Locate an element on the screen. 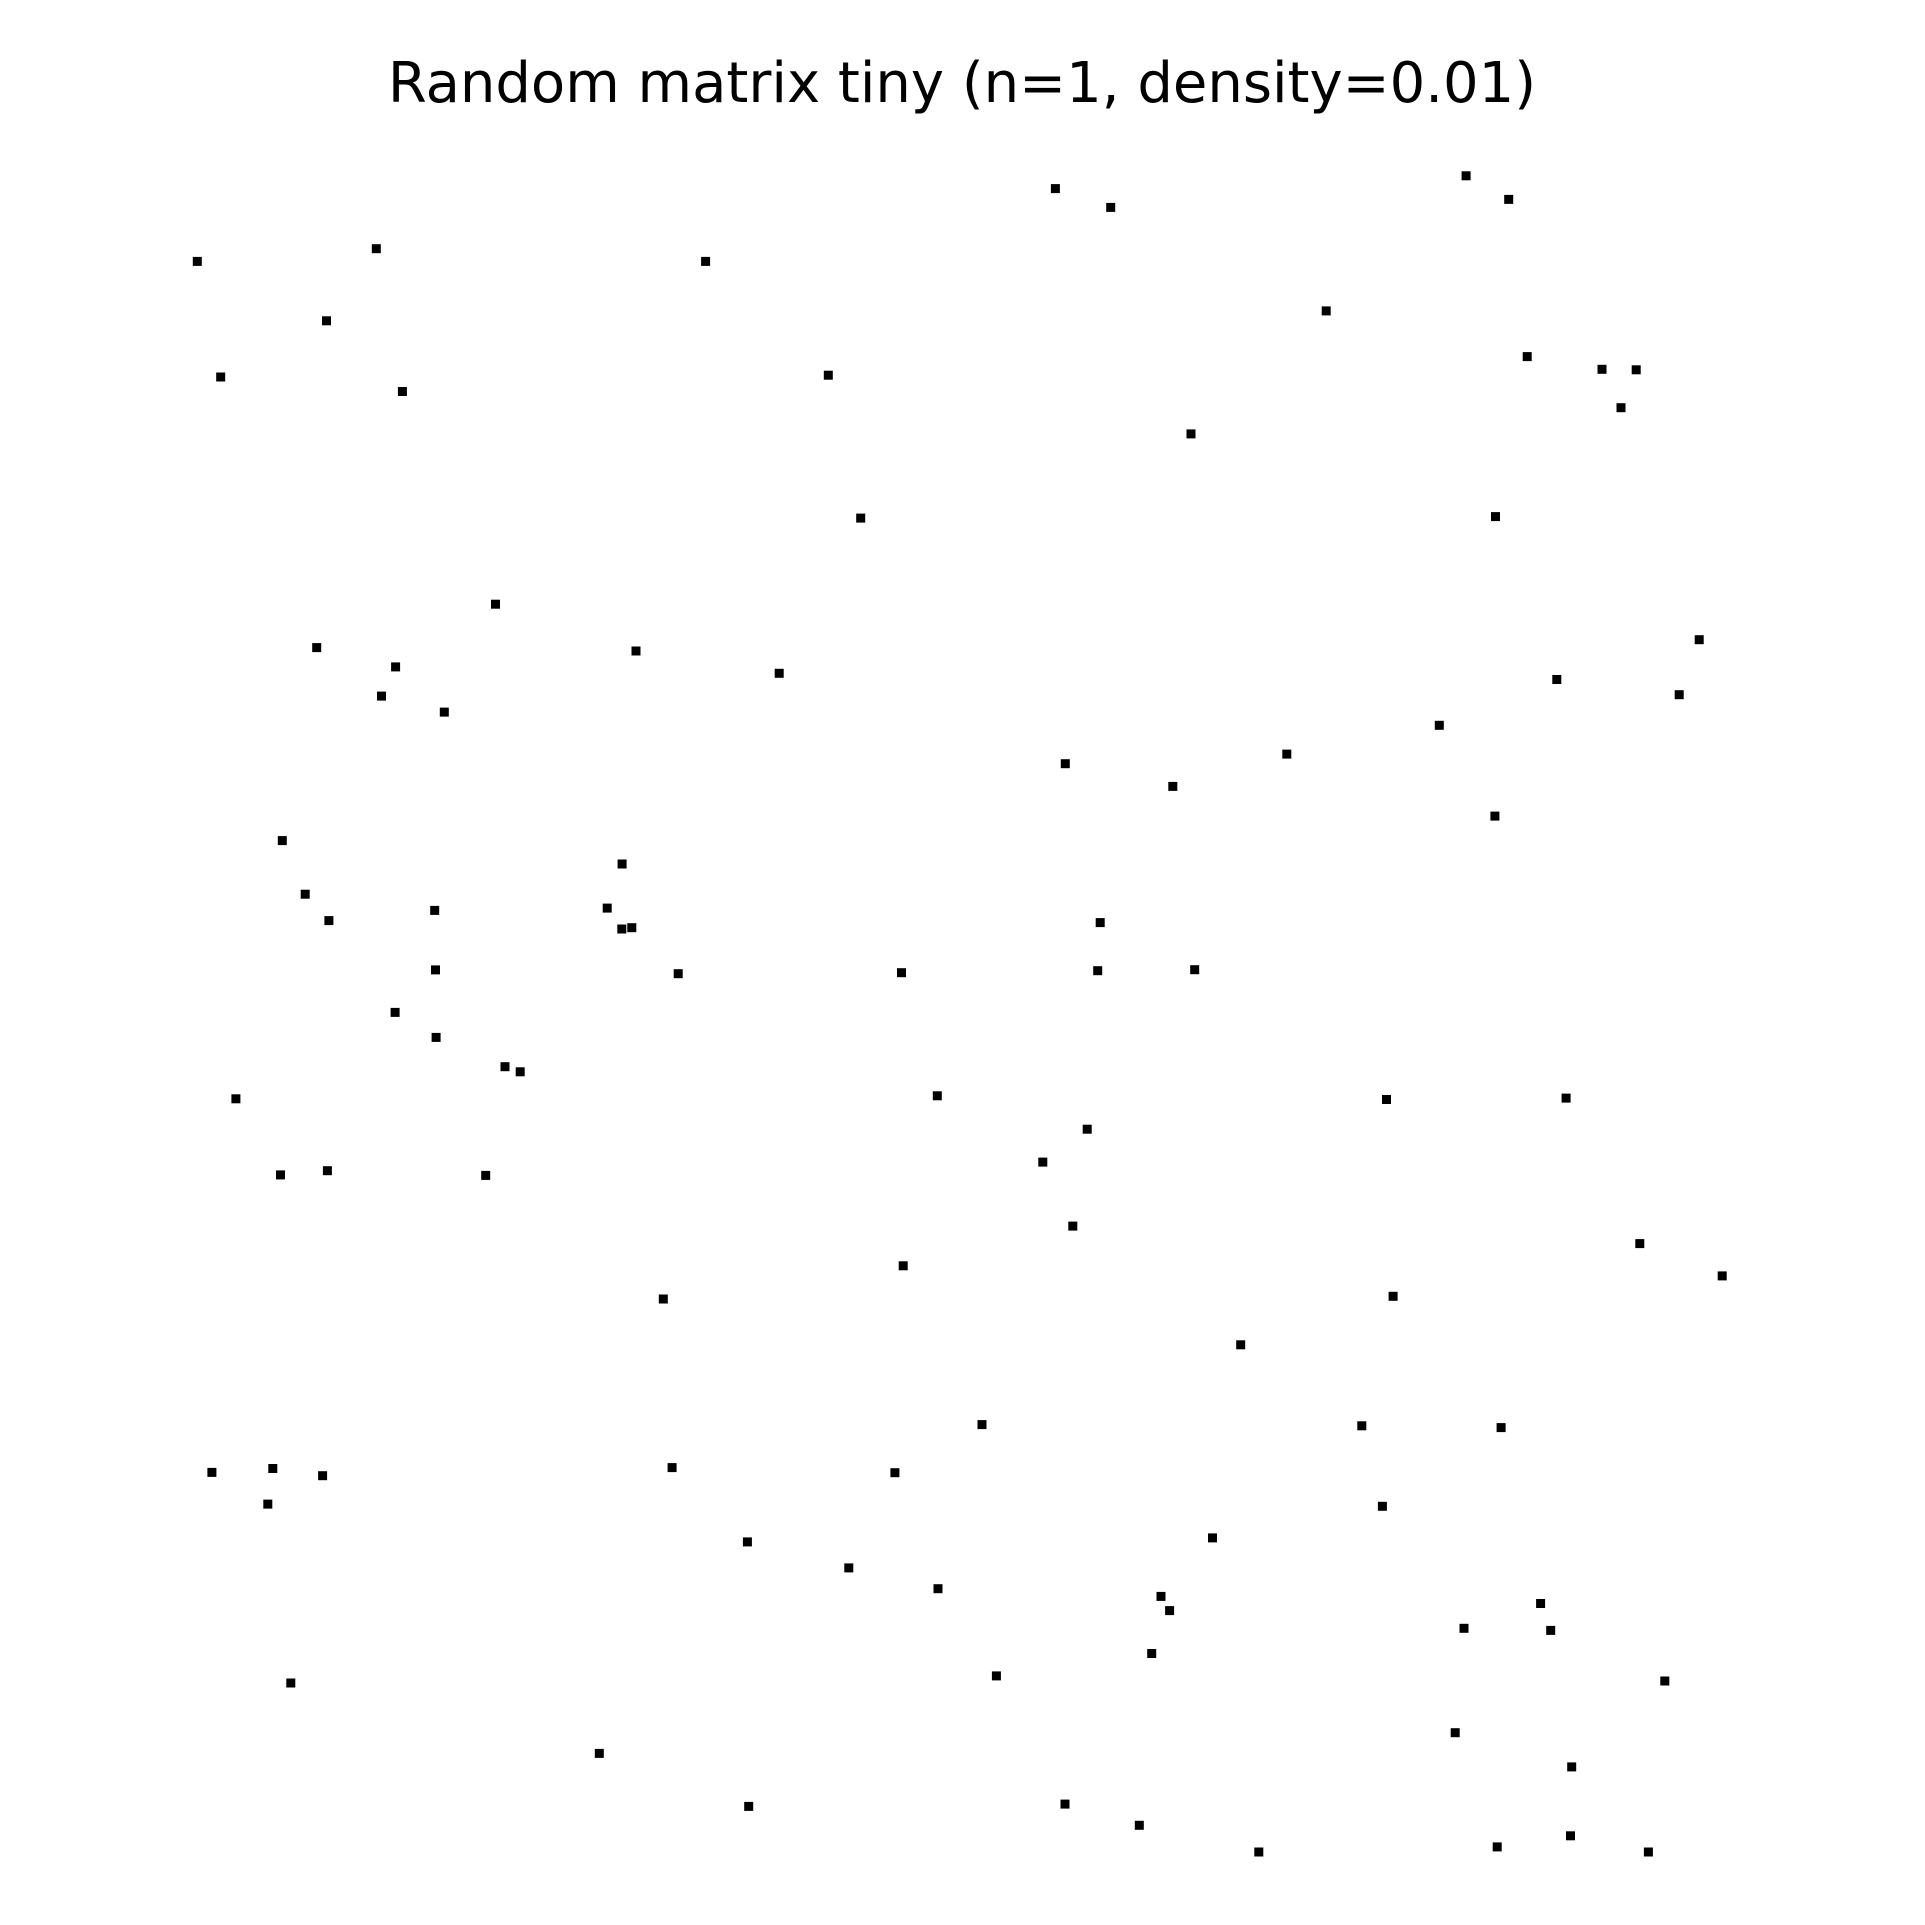 The image size is (1925, 1925). chart-title: Random matrix tiny (n=1, density=0.01) is located at coordinates (962, 83).